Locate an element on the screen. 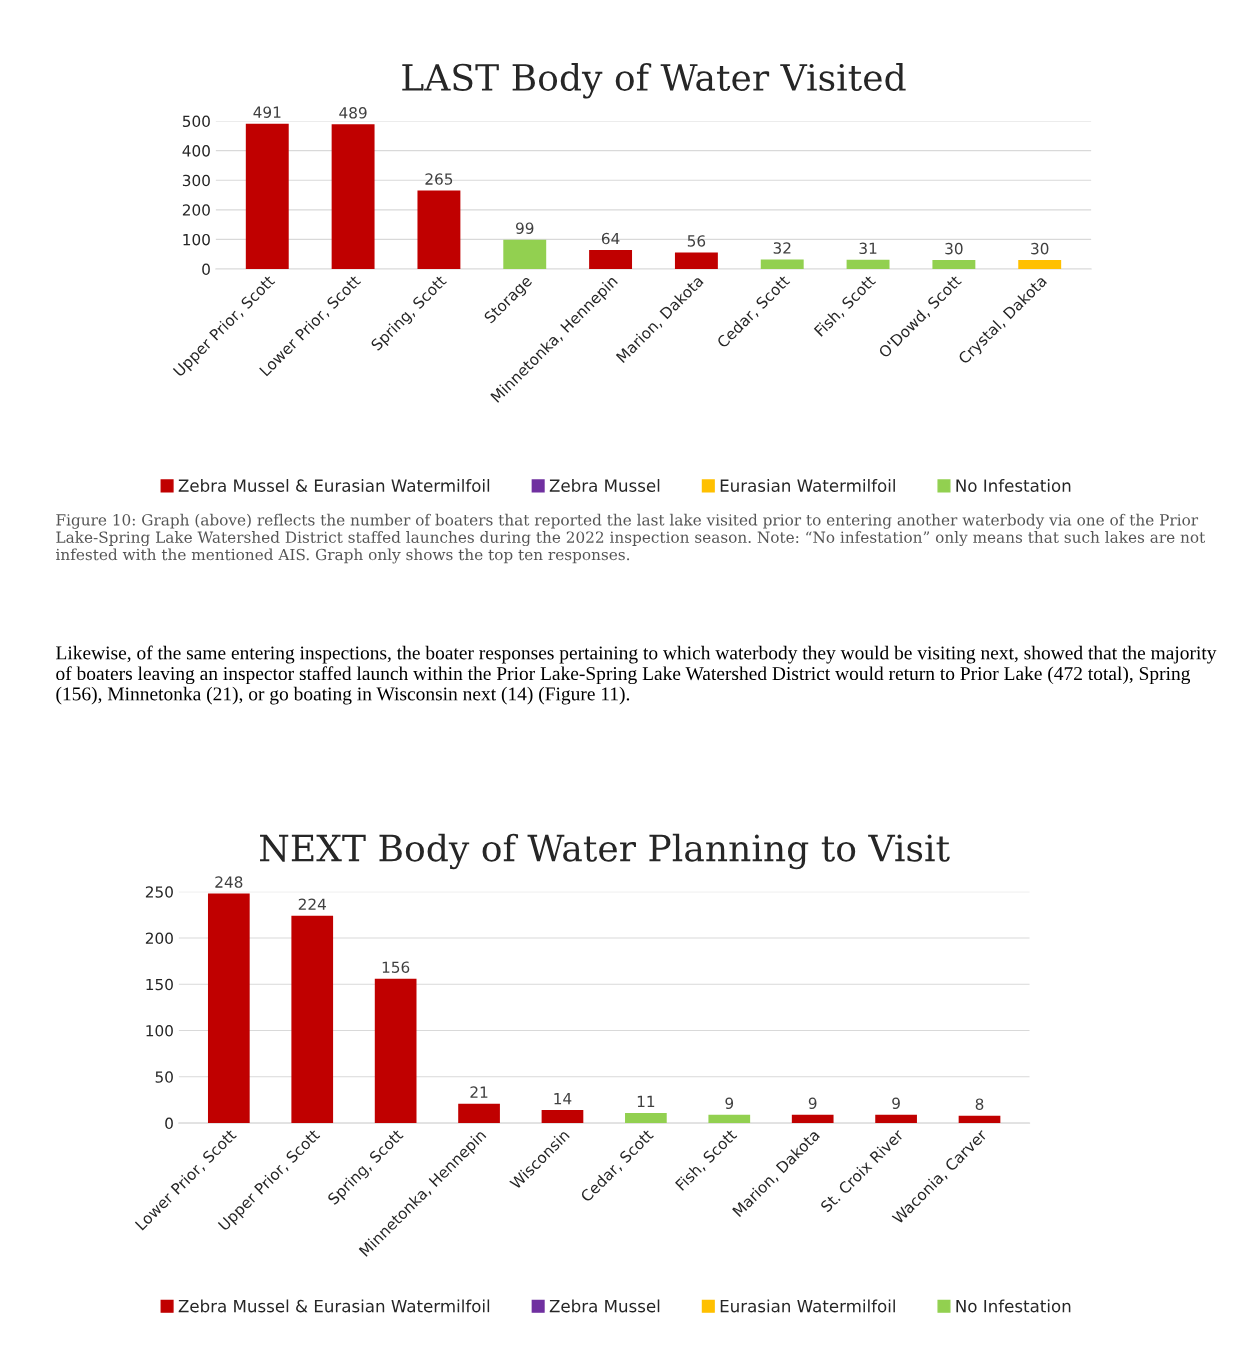 This screenshot has width=1233, height=1345. data-label: 56 is located at coordinates (696, 241).